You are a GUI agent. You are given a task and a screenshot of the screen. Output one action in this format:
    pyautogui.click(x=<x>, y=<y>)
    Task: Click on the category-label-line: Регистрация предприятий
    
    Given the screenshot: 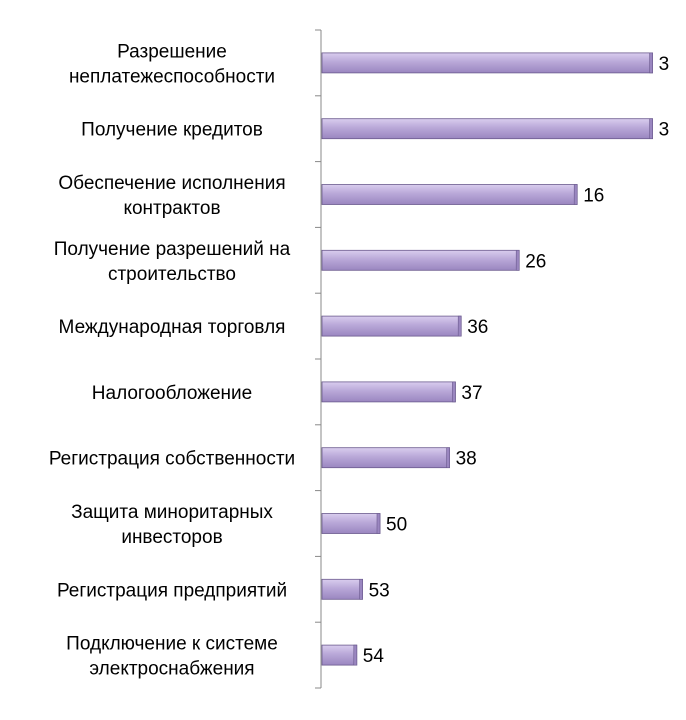 What is the action you would take?
    pyautogui.click(x=172, y=590)
    